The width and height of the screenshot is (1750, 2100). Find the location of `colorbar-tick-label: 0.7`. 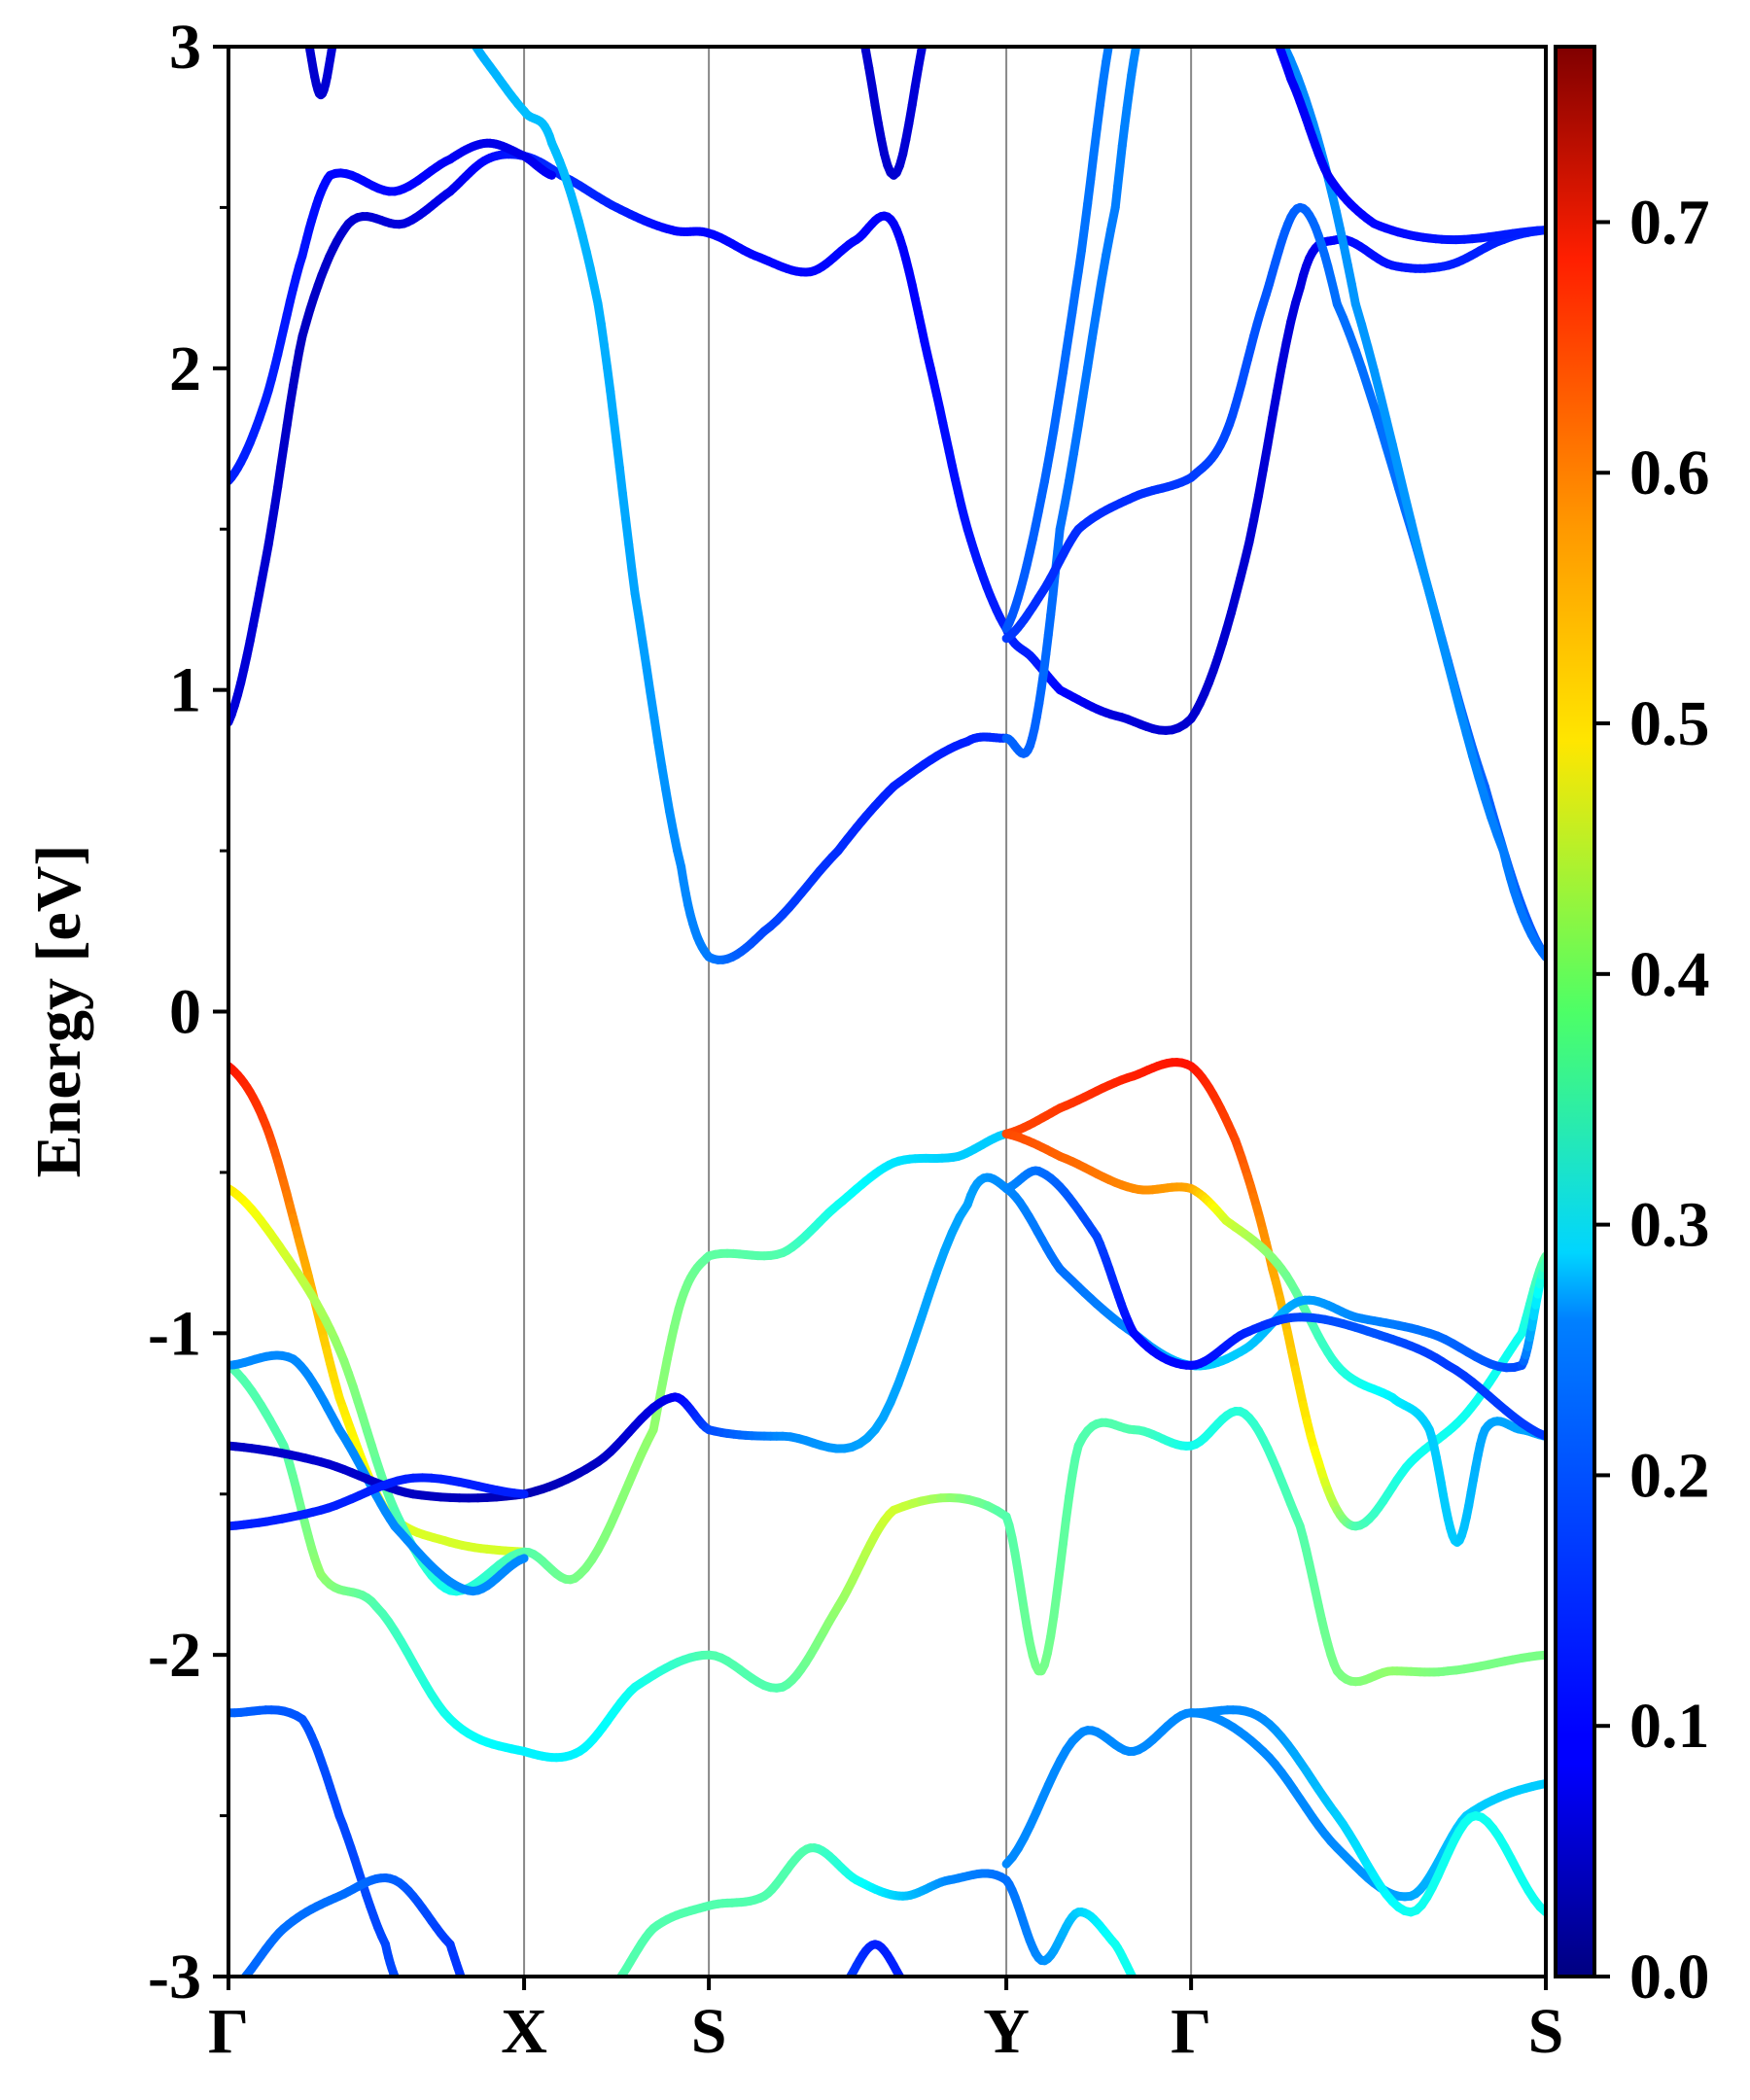

colorbar-tick-label: 0.7 is located at coordinates (1669, 222).